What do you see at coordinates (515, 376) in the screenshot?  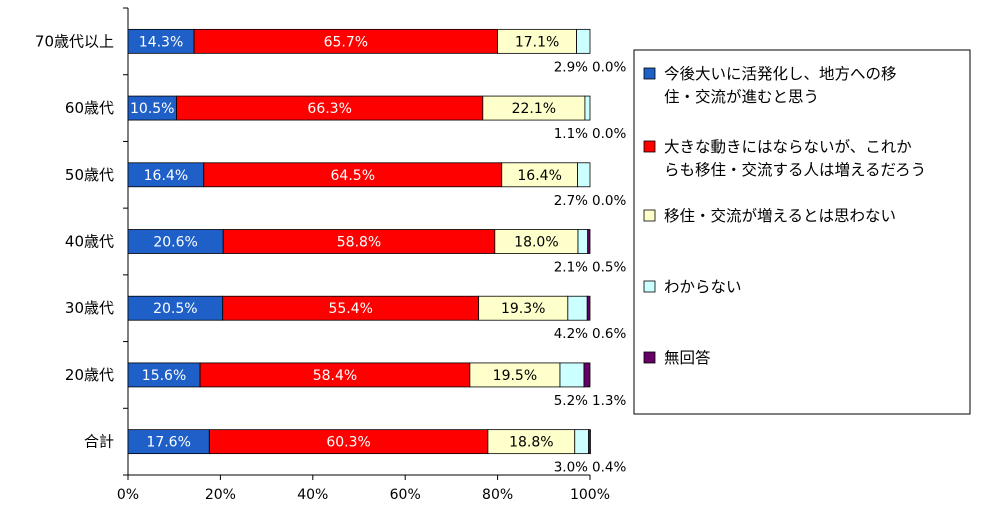 I see `data-label-series-2: 19.5%` at bounding box center [515, 376].